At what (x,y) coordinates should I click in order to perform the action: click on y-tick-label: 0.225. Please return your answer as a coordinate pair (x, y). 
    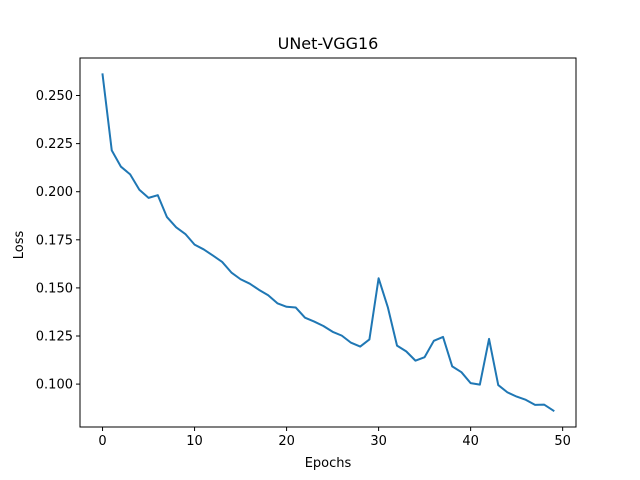
    Looking at the image, I should click on (54, 144).